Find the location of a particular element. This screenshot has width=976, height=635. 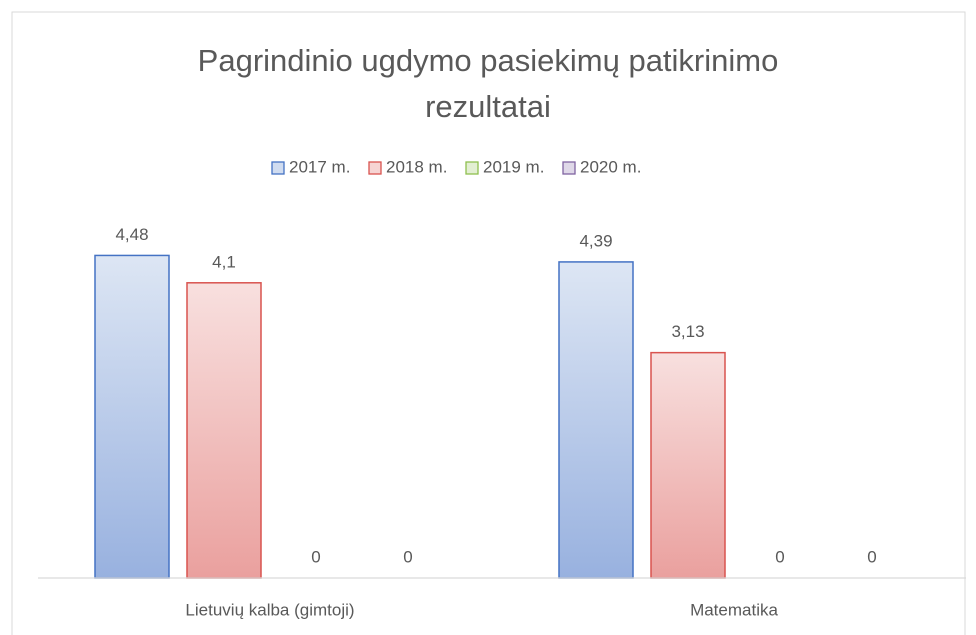

data-label: 4,1 is located at coordinates (224, 261).